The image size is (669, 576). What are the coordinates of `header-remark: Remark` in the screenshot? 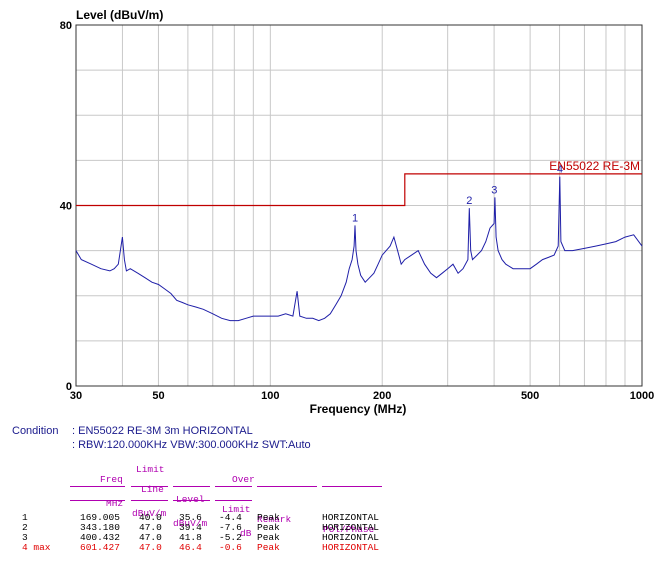 It's located at (274, 519).